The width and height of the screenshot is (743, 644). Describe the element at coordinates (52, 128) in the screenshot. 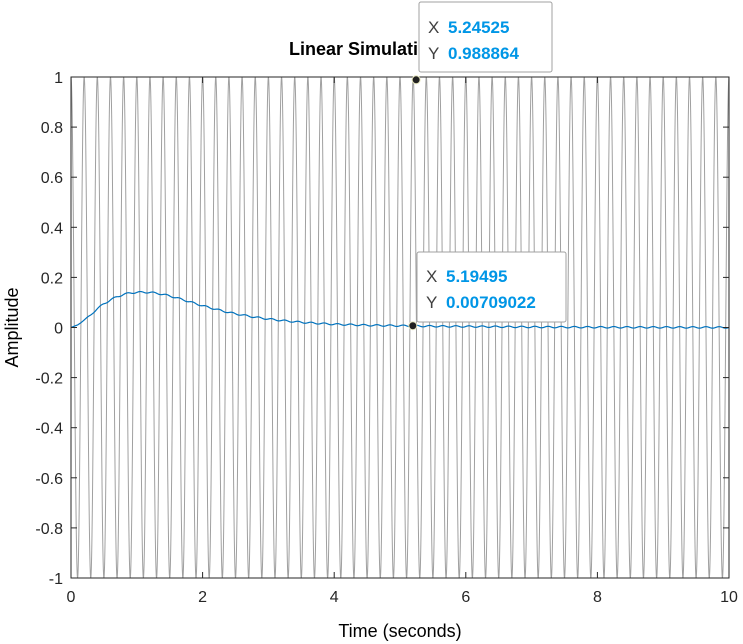

I see `y-tick-label: 0.8` at that location.